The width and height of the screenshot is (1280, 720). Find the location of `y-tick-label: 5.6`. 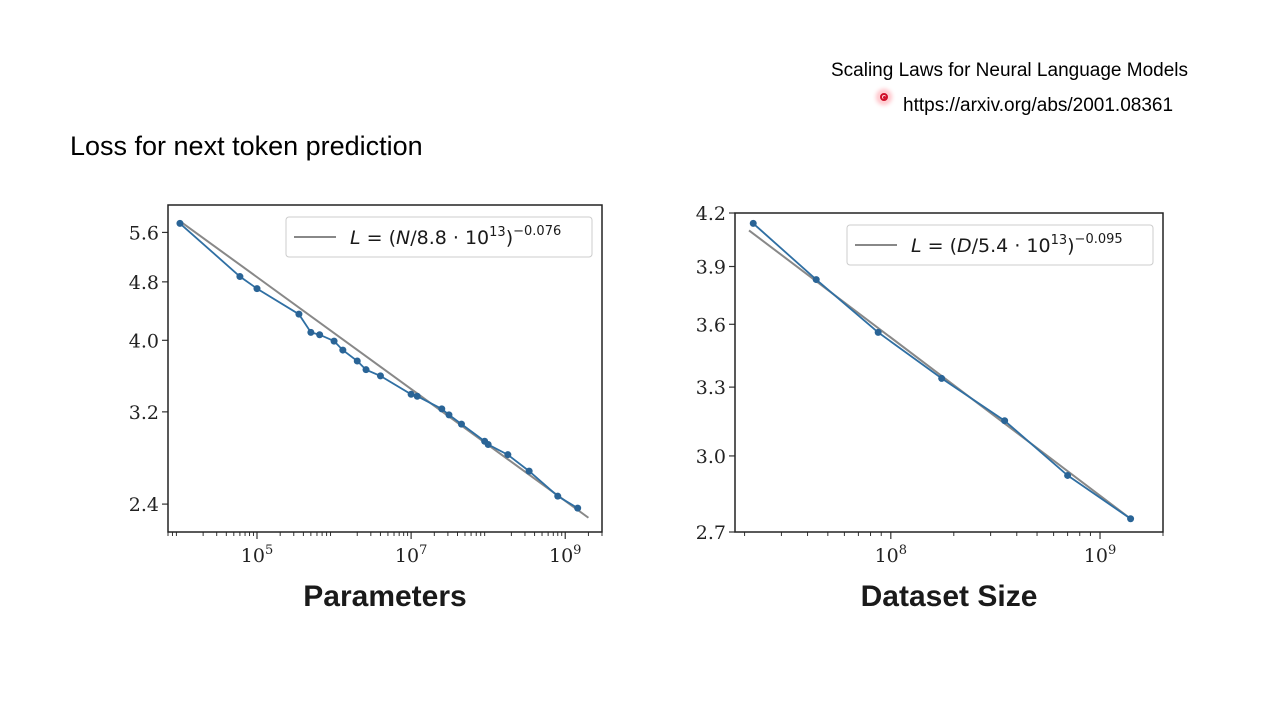

y-tick-label: 5.6 is located at coordinates (144, 233).